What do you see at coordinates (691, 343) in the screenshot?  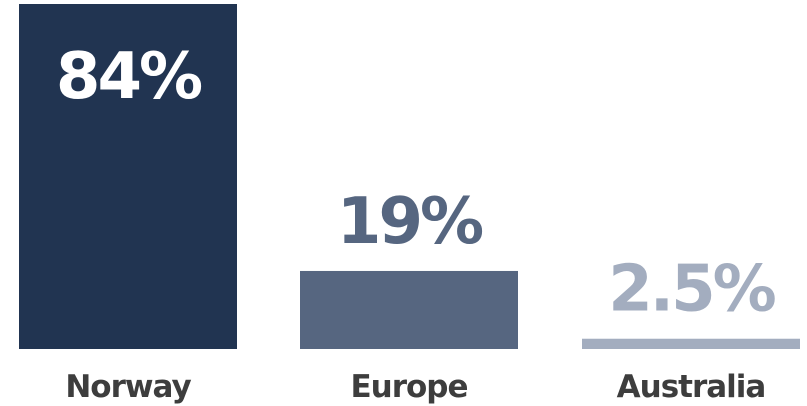 I see `bar-australia` at bounding box center [691, 343].